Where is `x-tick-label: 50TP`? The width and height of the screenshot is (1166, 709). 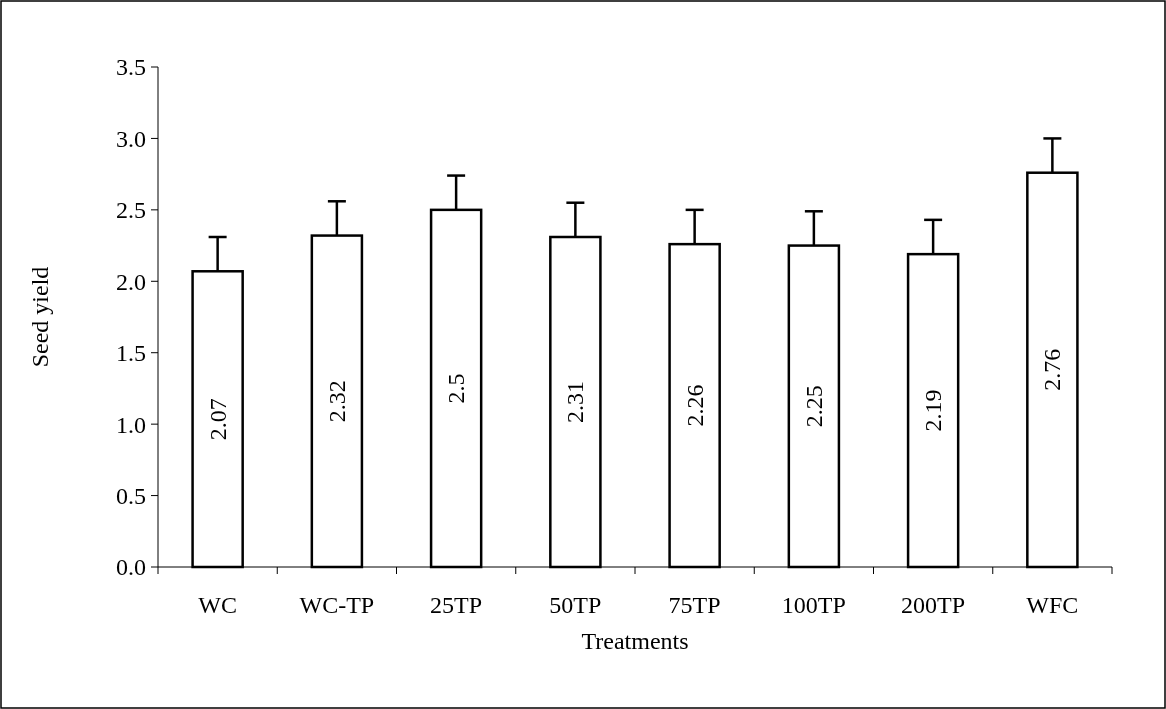
x-tick-label: 50TP is located at coordinates (575, 605).